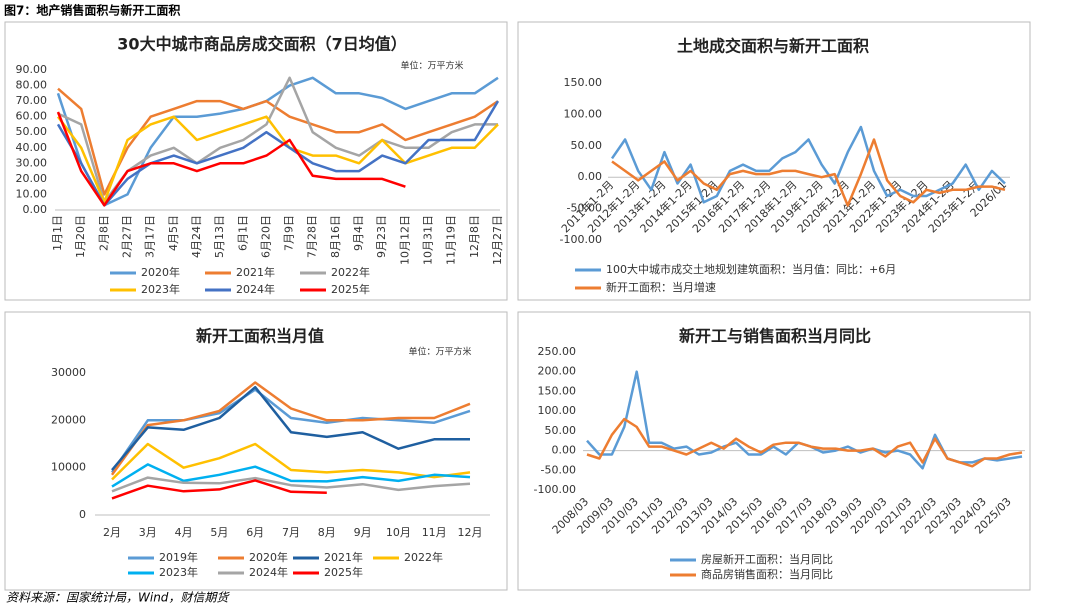 Image resolution: width=1080 pixels, height=607 pixels. Describe the element at coordinates (497, 240) in the screenshot. I see `x-tick-label: 12月27日` at that location.